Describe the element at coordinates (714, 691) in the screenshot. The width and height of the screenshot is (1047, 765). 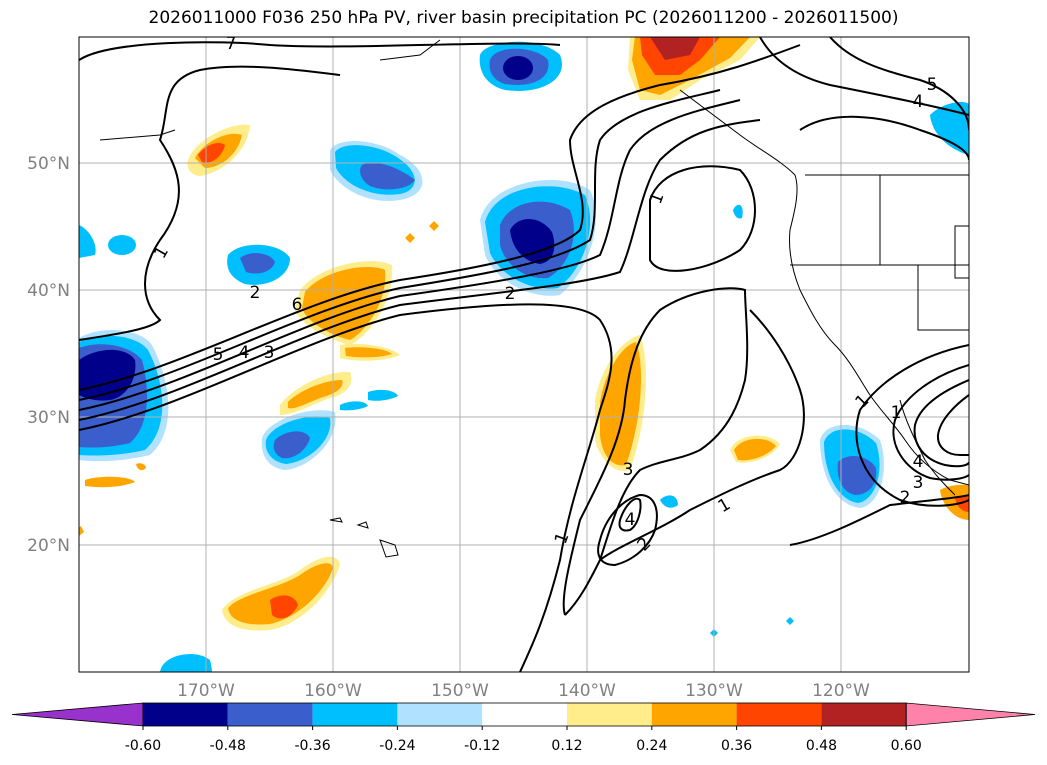
I see `lon-label-130w: 130°W` at that location.